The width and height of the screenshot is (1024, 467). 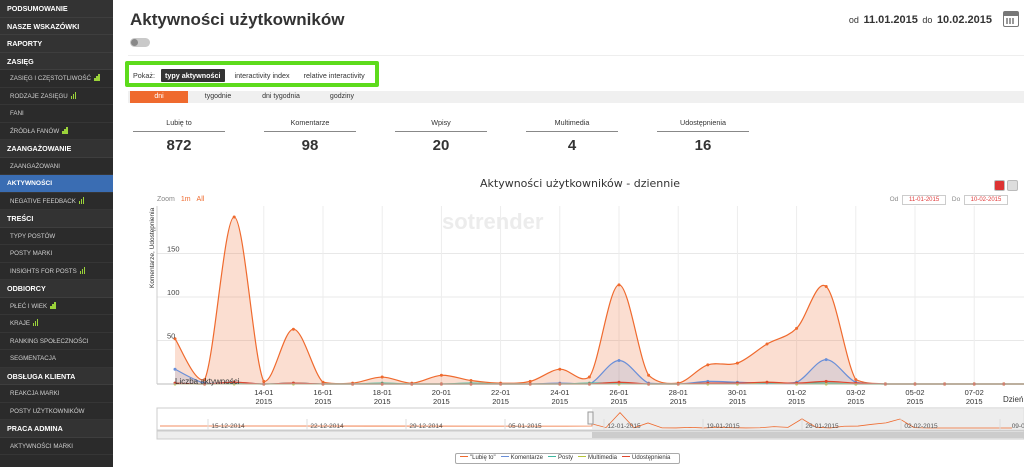 What do you see at coordinates (986, 200) in the screenshot?
I see `to-input: 10-02-2015` at bounding box center [986, 200].